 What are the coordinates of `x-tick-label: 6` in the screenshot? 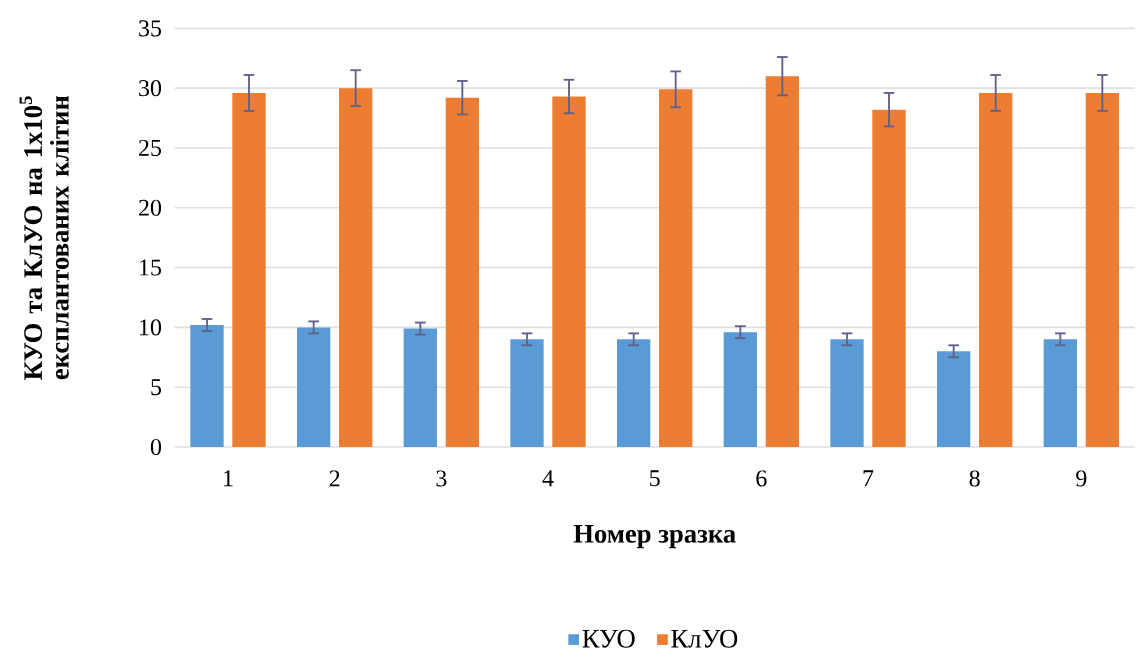 It's located at (761, 478).